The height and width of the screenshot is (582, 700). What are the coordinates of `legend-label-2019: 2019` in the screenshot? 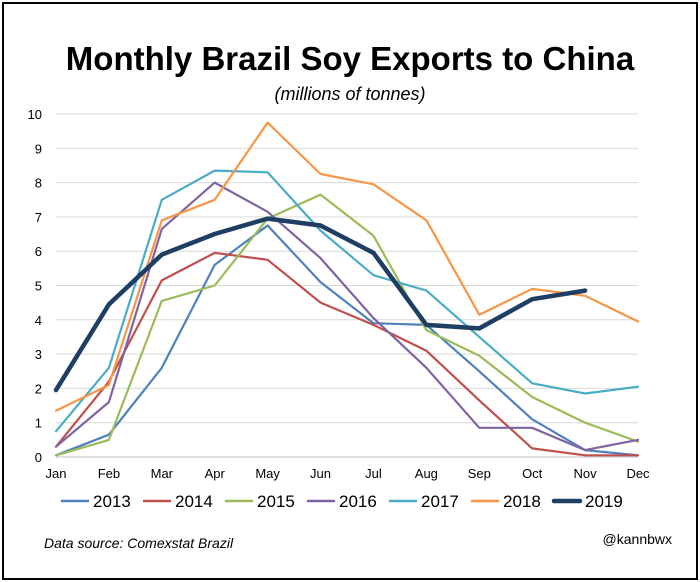 It's located at (604, 501).